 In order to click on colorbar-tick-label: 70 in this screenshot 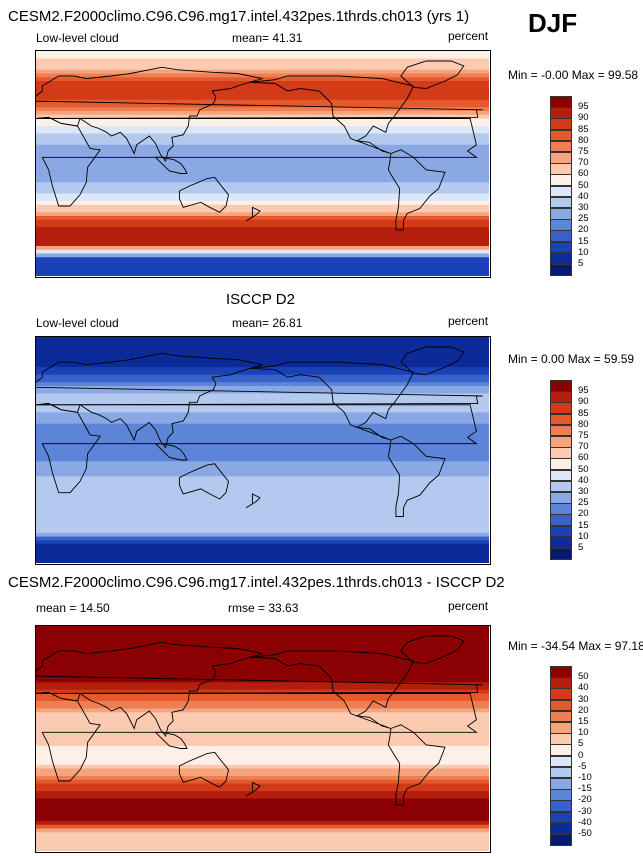, I will do `click(583, 447)`.